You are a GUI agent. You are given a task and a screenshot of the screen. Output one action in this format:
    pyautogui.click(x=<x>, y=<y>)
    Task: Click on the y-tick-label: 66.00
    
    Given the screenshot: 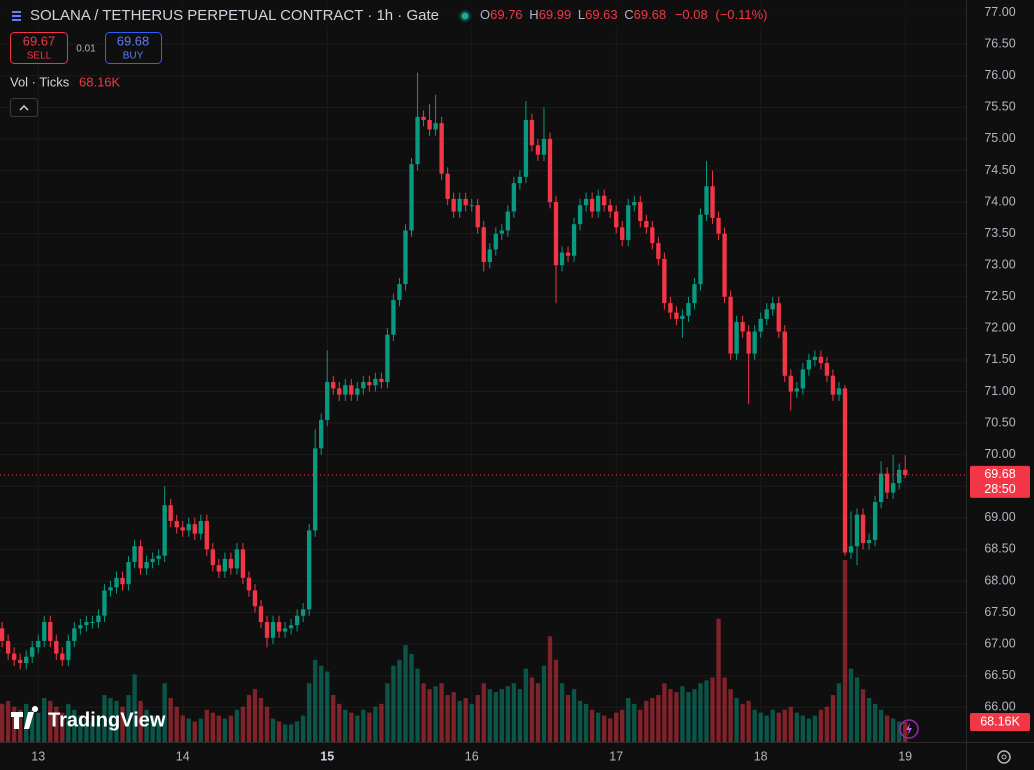 What is the action you would take?
    pyautogui.click(x=999, y=707)
    